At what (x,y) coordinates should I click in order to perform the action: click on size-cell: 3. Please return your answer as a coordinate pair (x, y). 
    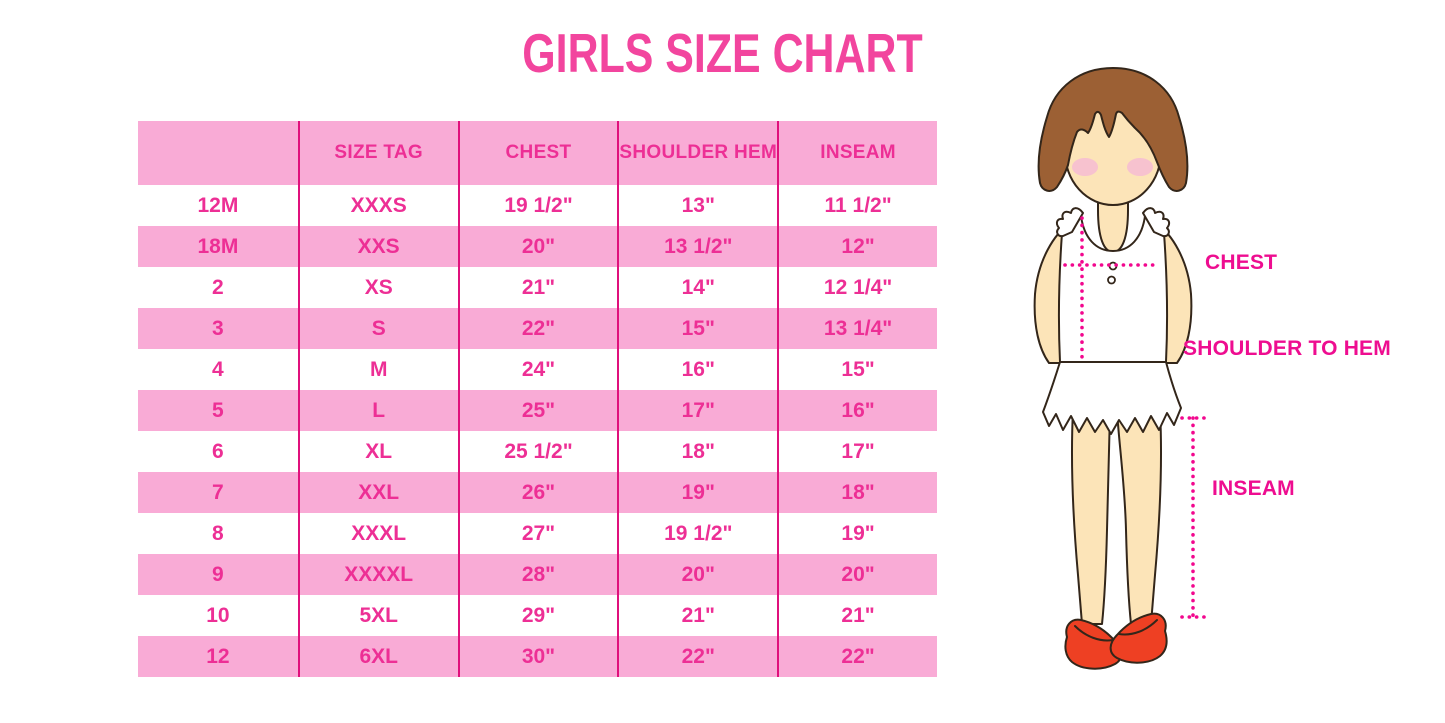
    Looking at the image, I should click on (218, 328).